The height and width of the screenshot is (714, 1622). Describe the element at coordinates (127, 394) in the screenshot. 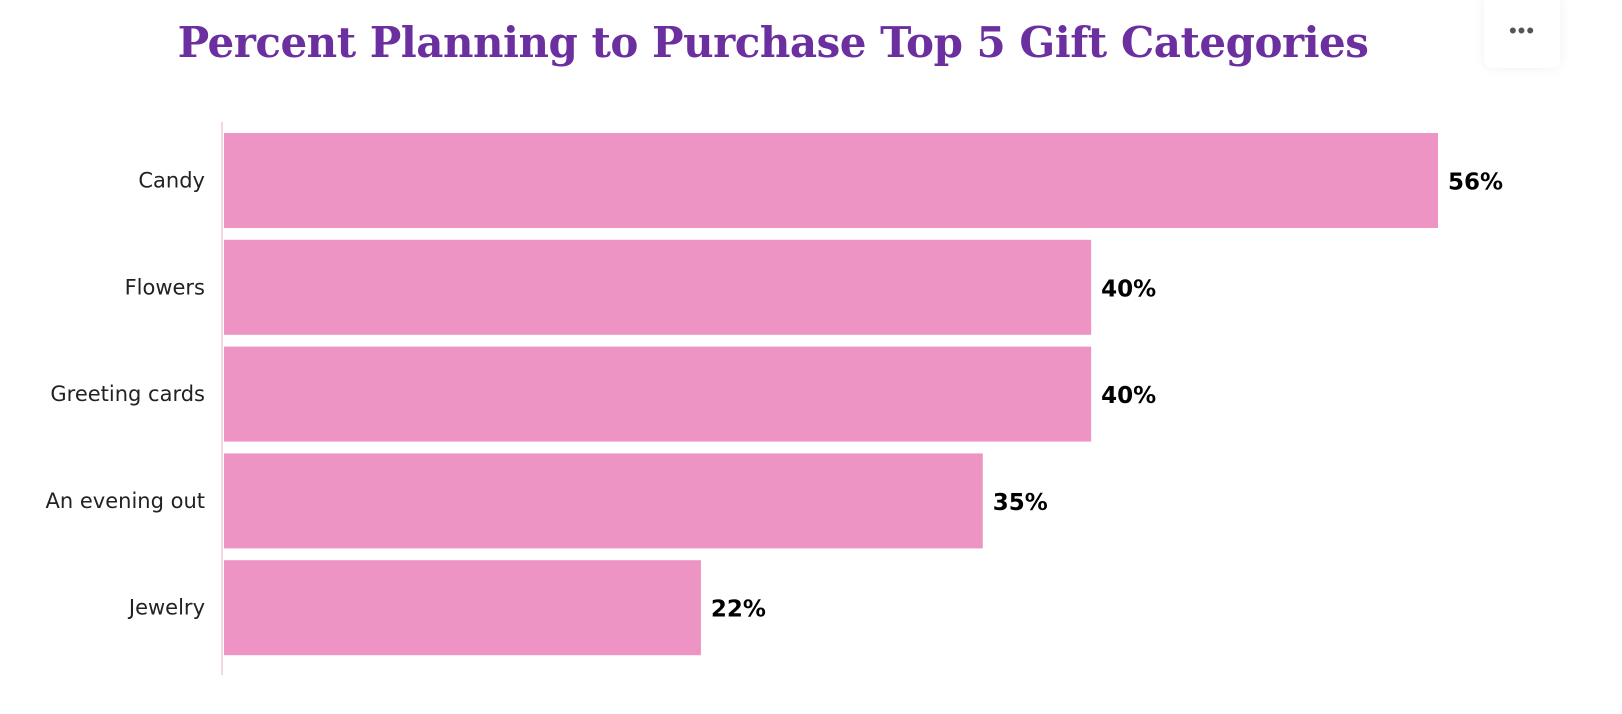

I see `category-label: Greeting cards` at that location.